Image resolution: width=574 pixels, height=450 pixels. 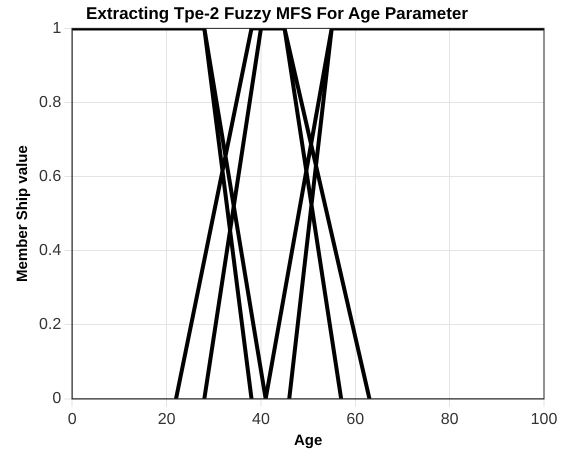 What do you see at coordinates (50, 102) in the screenshot?
I see `y-tick-label: 0.8` at bounding box center [50, 102].